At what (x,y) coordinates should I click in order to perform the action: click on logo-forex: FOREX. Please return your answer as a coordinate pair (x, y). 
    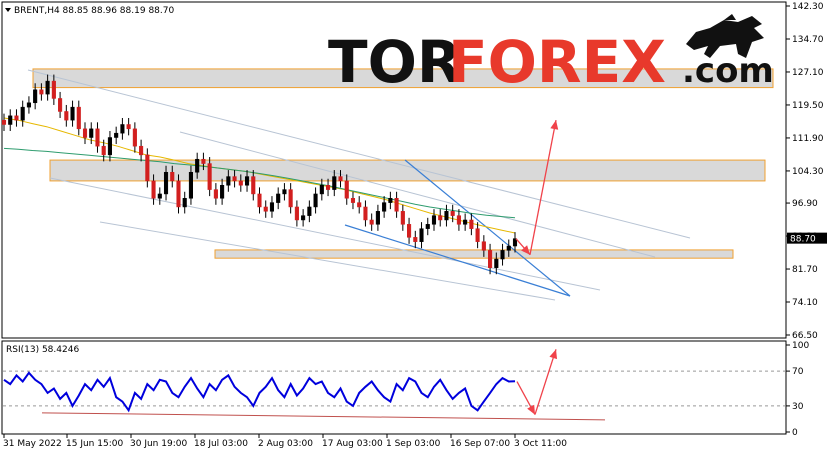
    Looking at the image, I should click on (557, 62).